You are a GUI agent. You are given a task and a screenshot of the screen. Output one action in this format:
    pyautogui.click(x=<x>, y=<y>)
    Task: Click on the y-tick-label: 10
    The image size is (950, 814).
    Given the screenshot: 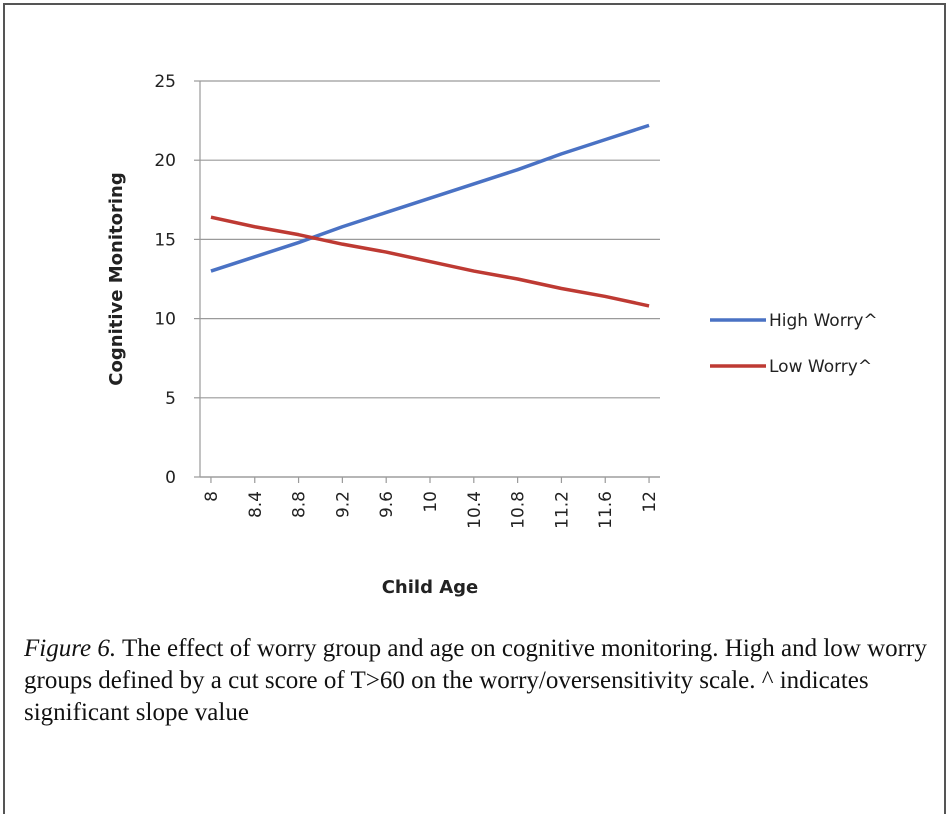 What is the action you would take?
    pyautogui.click(x=165, y=320)
    